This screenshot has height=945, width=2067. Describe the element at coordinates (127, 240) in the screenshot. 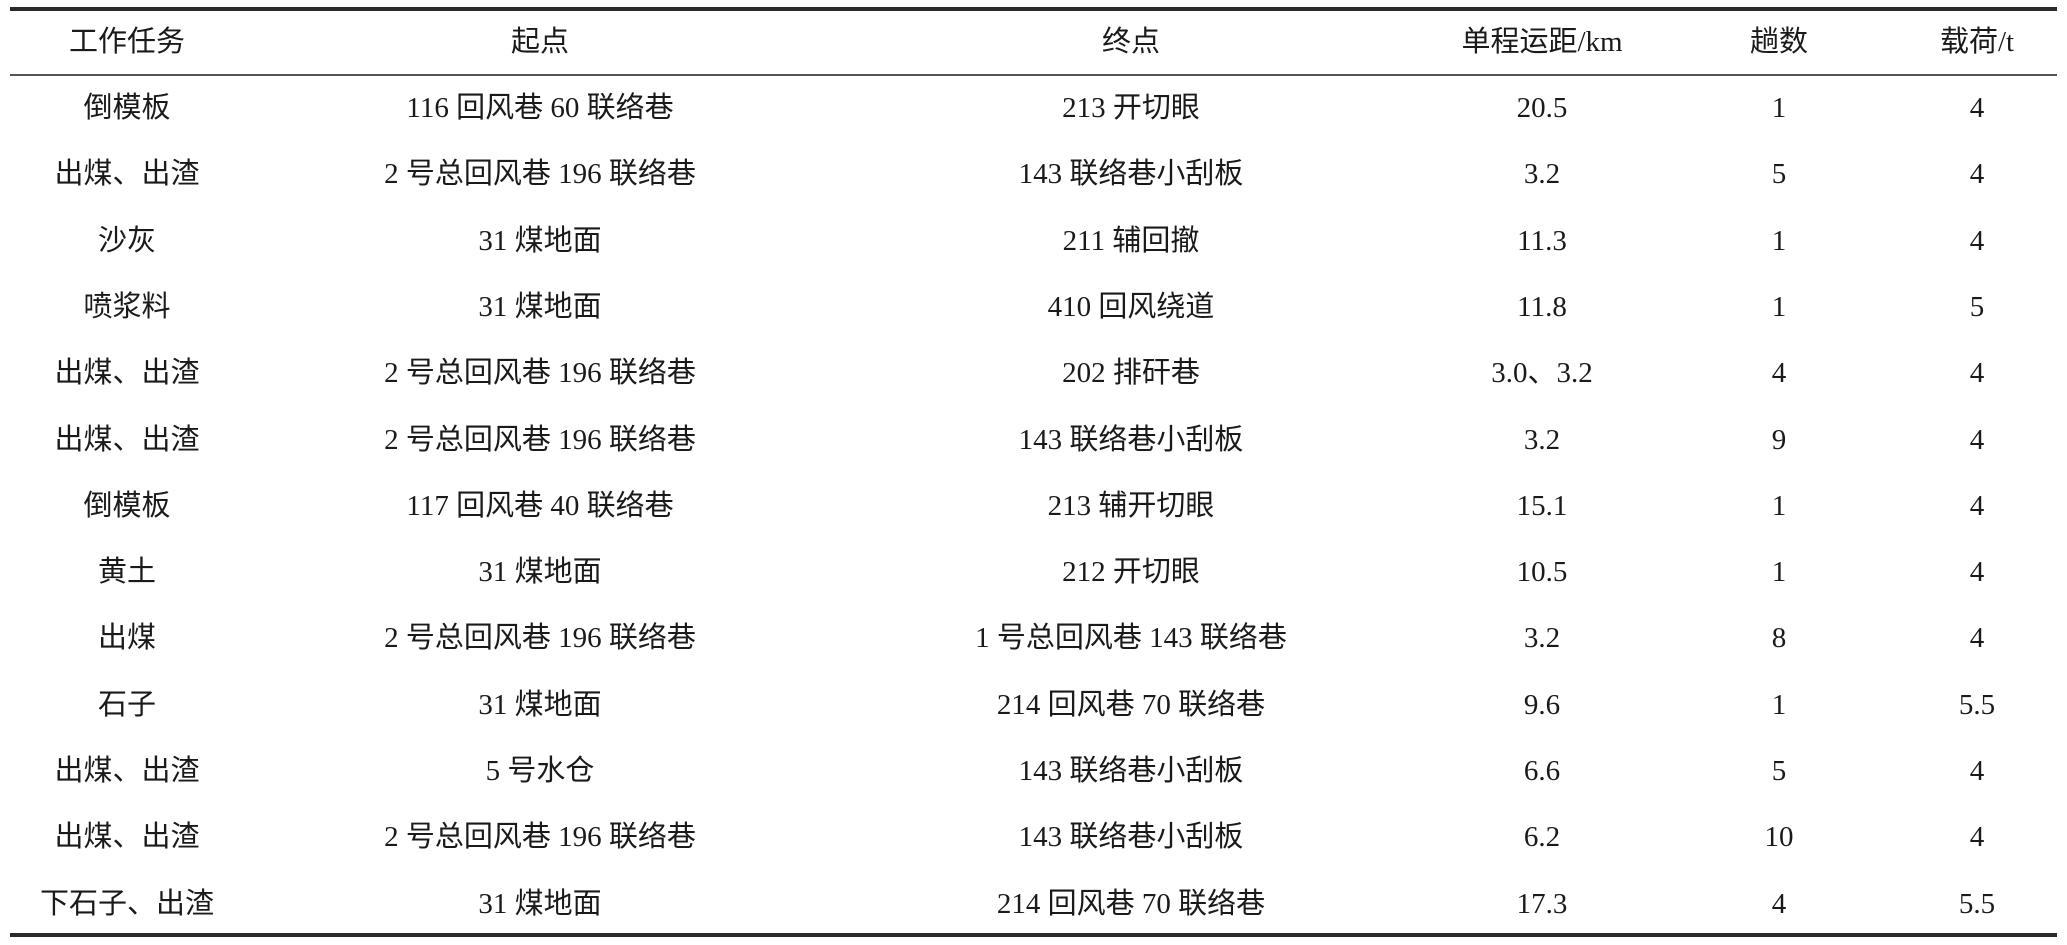

I see `cell-task: 沙灰` at that location.